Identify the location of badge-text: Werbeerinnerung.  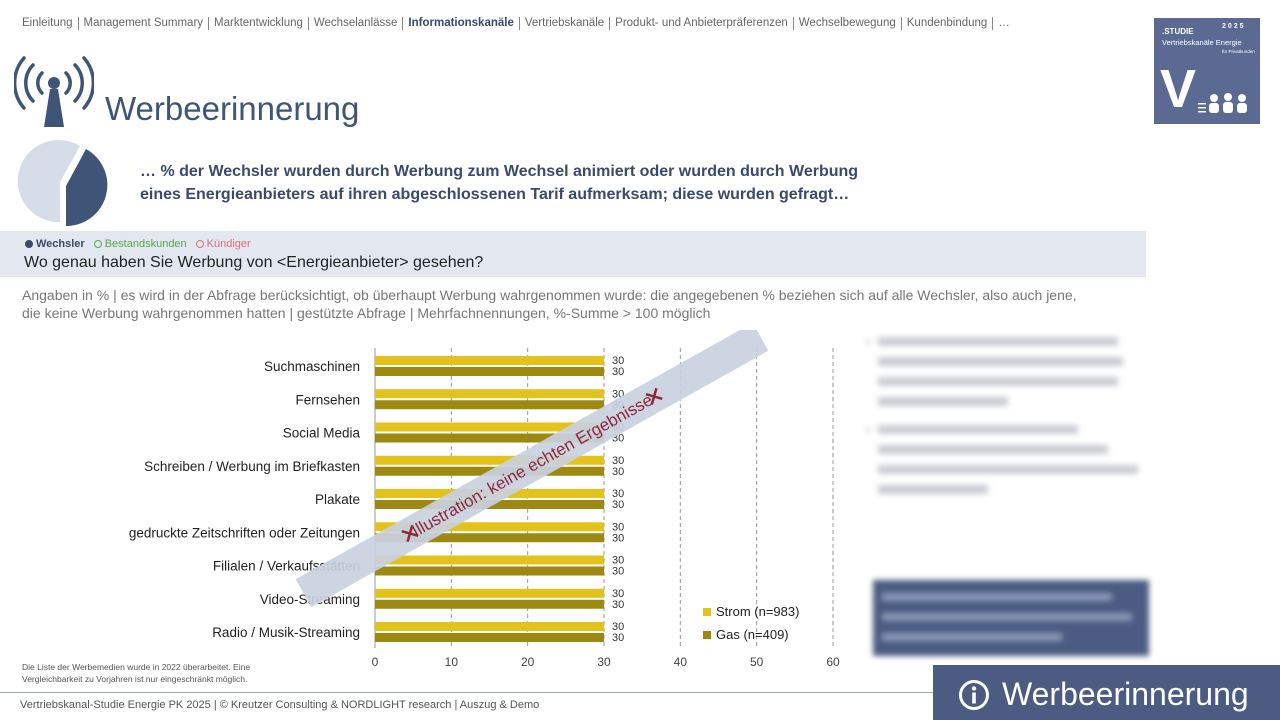
(1125, 694).